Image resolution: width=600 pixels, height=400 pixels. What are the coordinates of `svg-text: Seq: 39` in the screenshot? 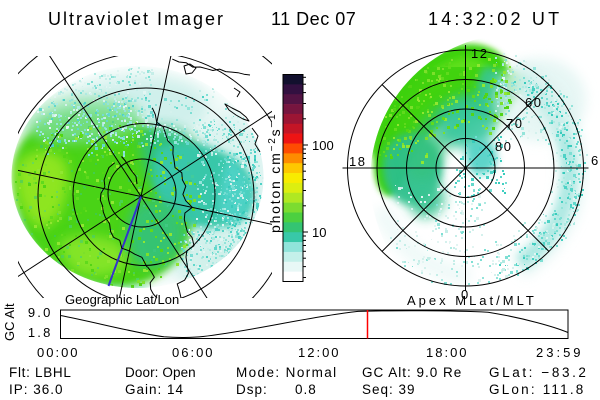 It's located at (389, 389).